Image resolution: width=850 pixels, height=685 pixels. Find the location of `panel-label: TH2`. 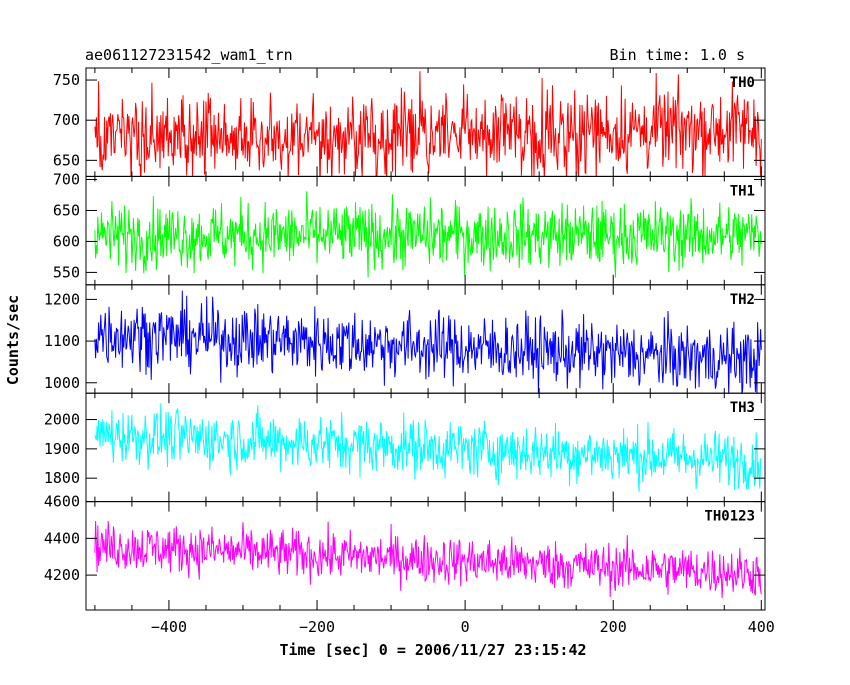

panel-label: TH2 is located at coordinates (742, 300).